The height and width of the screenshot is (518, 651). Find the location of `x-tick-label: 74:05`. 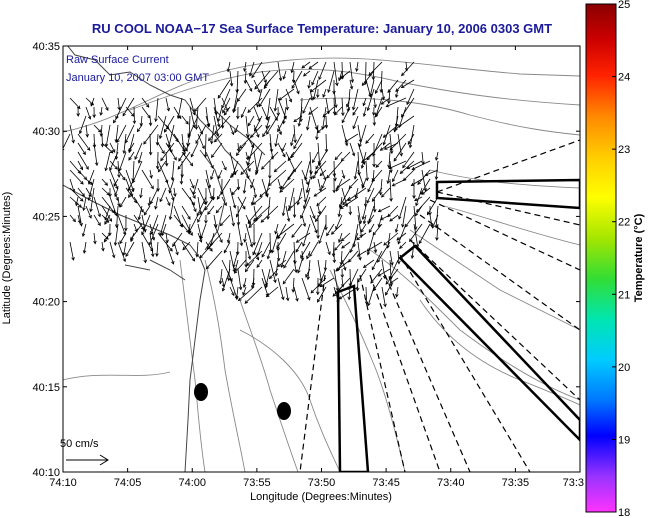

x-tick-label: 74:05 is located at coordinates (128, 483).